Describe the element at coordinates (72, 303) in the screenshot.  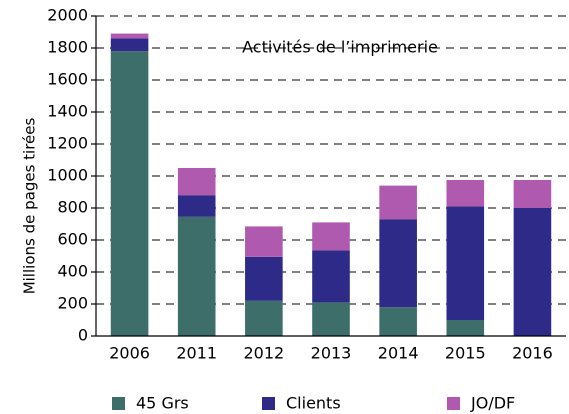
I see `y-tick-label: 200` at that location.